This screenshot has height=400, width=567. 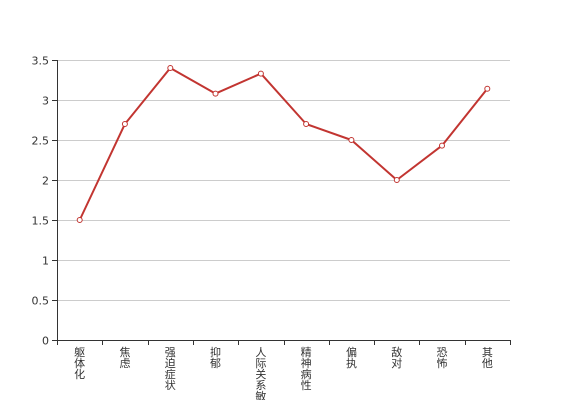 I want to click on x-tick-label: 抑郁, so click(x=215, y=357).